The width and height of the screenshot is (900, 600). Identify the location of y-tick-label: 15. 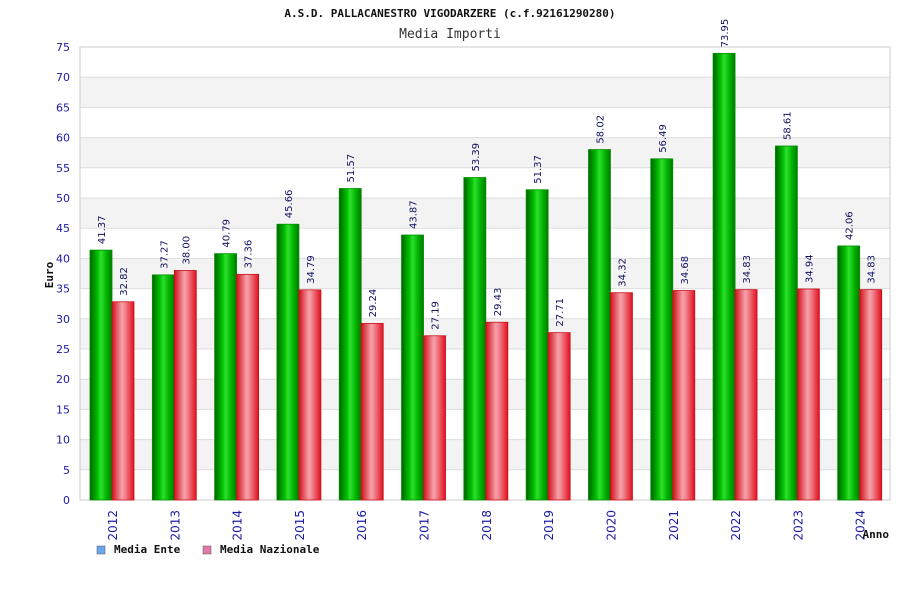
(63, 409).